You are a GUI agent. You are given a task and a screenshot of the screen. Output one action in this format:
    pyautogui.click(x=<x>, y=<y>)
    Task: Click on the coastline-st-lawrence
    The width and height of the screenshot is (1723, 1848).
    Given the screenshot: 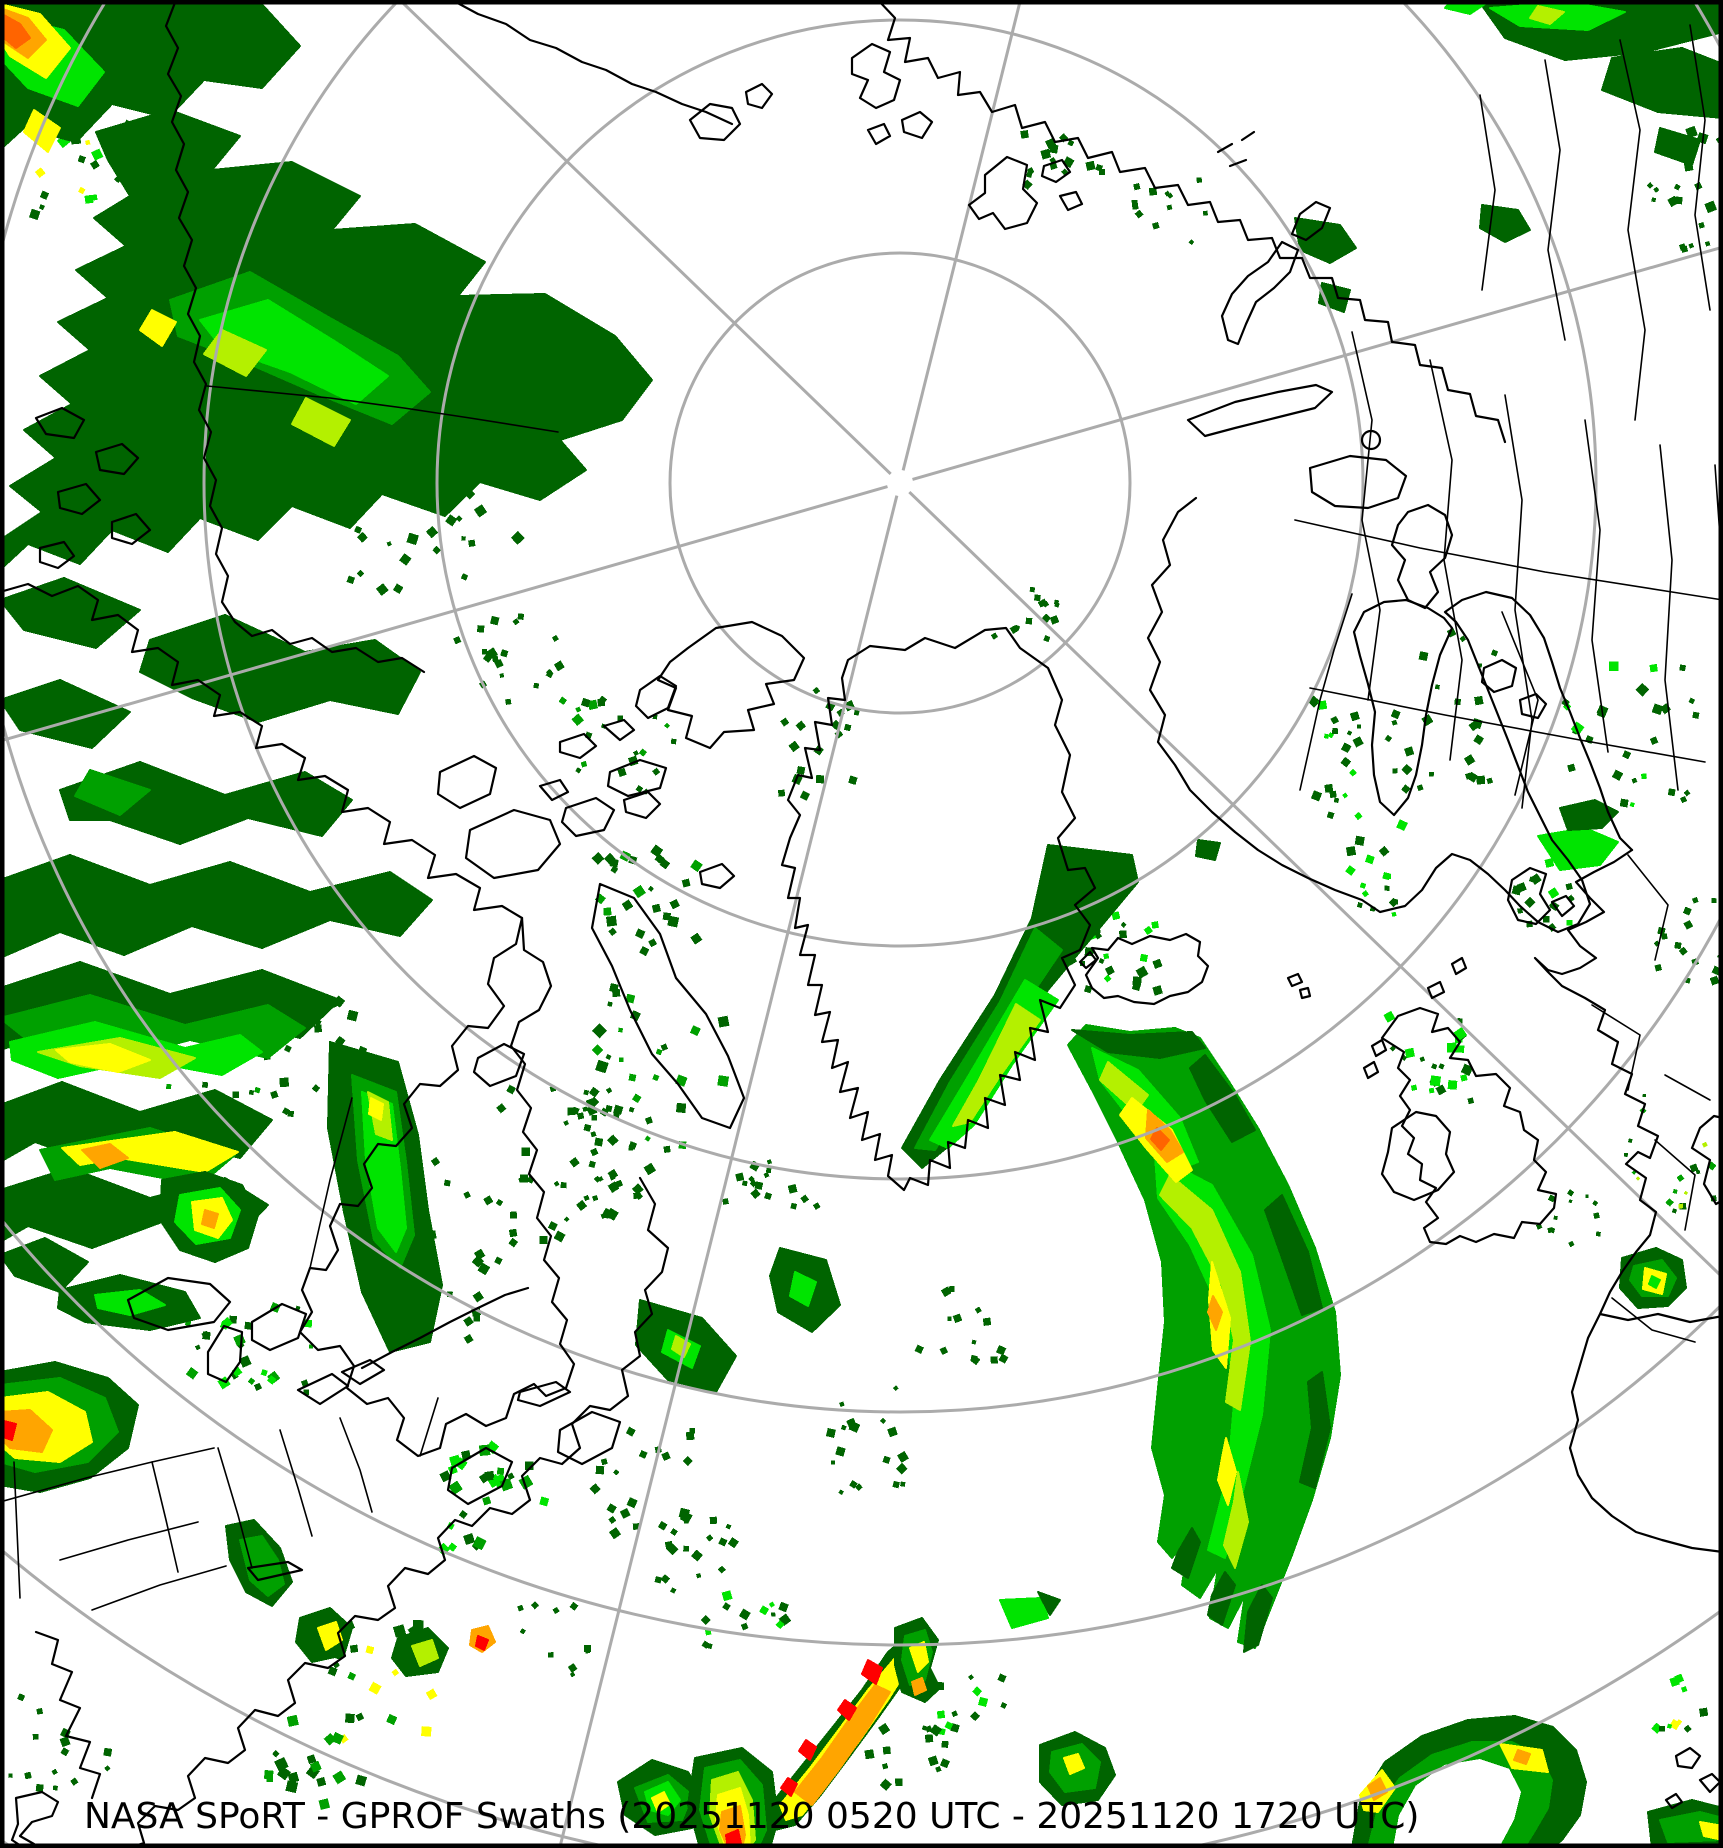 What is the action you would take?
    pyautogui.click(x=445, y=1328)
    